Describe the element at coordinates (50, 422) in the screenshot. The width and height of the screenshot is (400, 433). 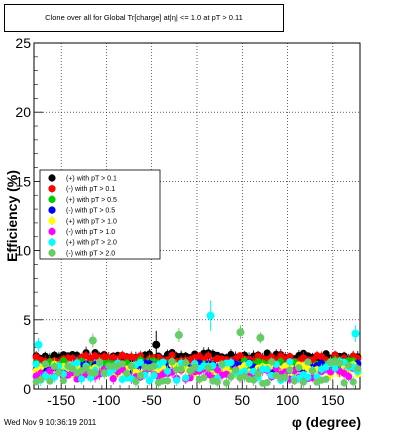
I see `timestamp: Wed Nov 9 10:36:19 2011` at that location.